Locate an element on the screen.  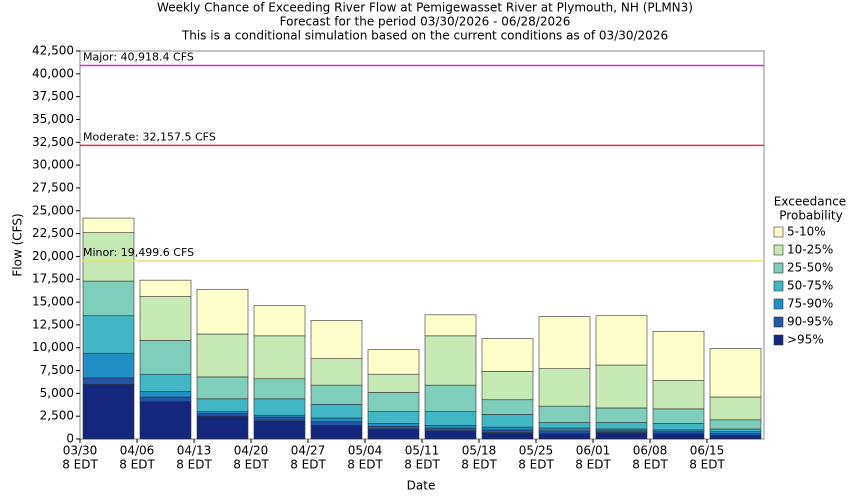
y-tick-label: 17,500 is located at coordinates (53, 279).